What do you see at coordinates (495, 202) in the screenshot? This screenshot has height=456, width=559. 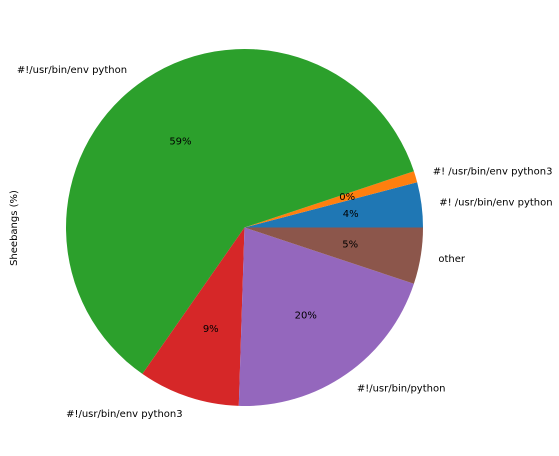 I see `pie-category-label-0: #! /usr/bin/env python` at bounding box center [495, 202].